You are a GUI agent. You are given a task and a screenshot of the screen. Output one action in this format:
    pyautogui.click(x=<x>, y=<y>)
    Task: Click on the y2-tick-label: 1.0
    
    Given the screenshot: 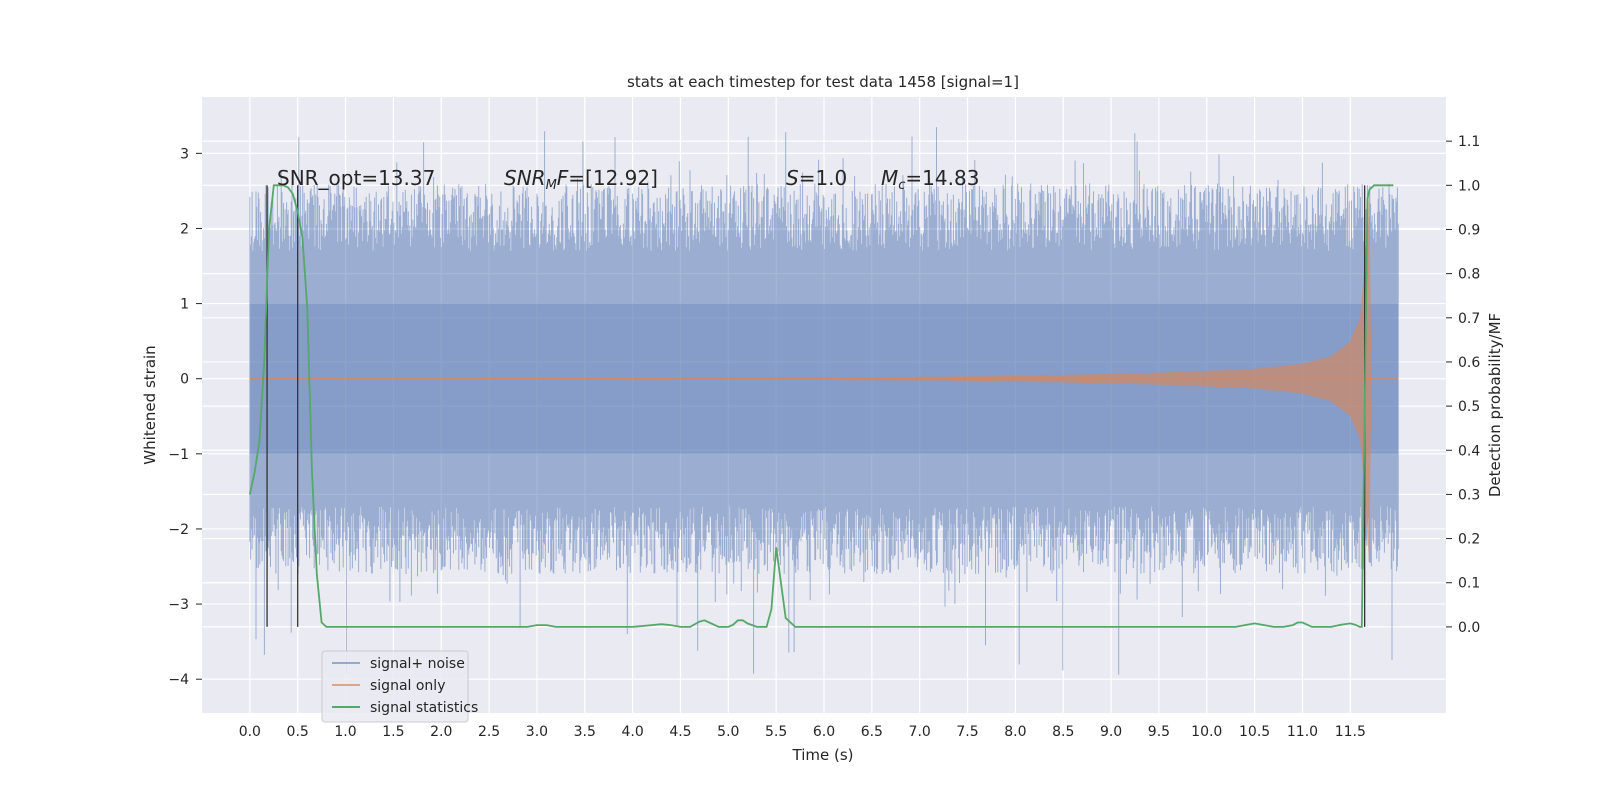 What is the action you would take?
    pyautogui.click(x=1469, y=186)
    